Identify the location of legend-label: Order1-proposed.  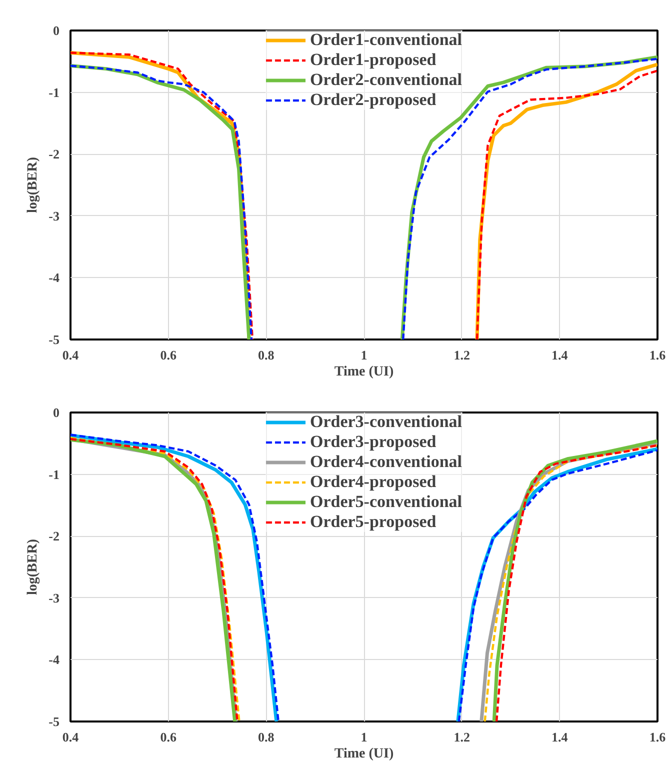
(373, 60).